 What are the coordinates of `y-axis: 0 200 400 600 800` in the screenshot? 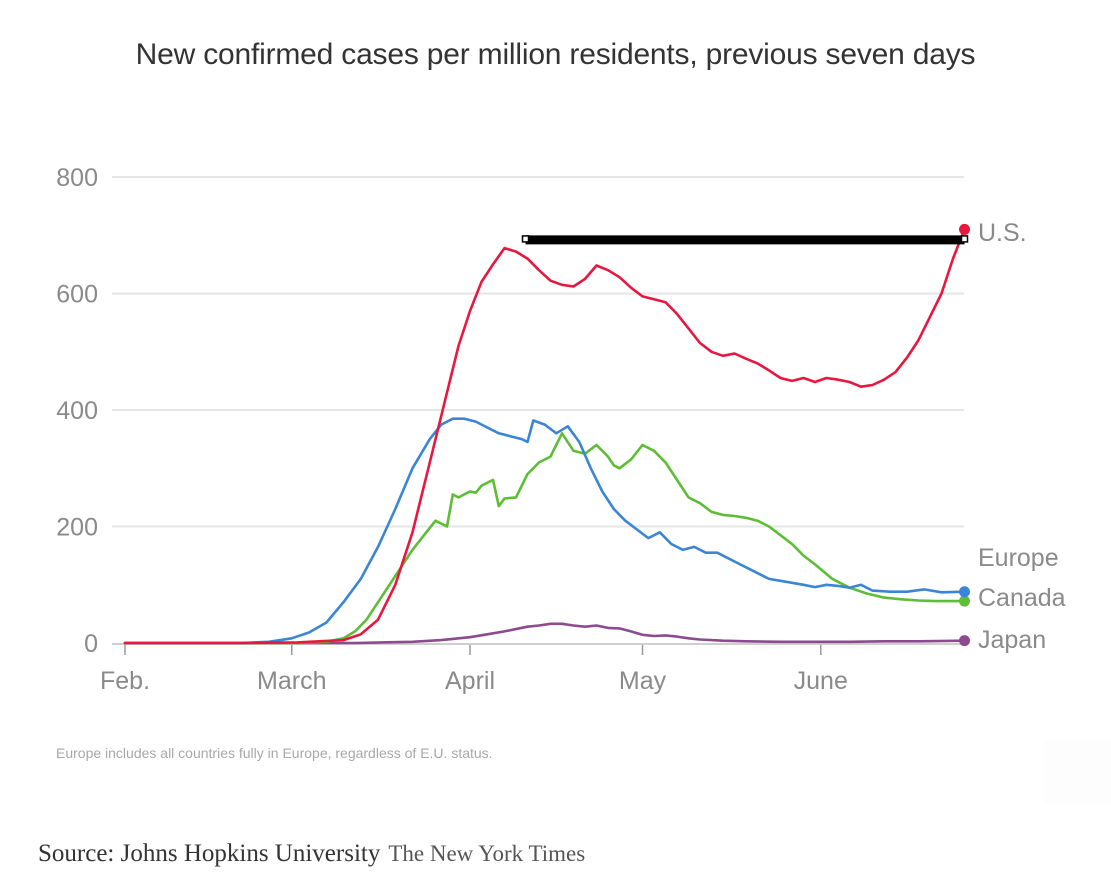 It's located at (77, 411).